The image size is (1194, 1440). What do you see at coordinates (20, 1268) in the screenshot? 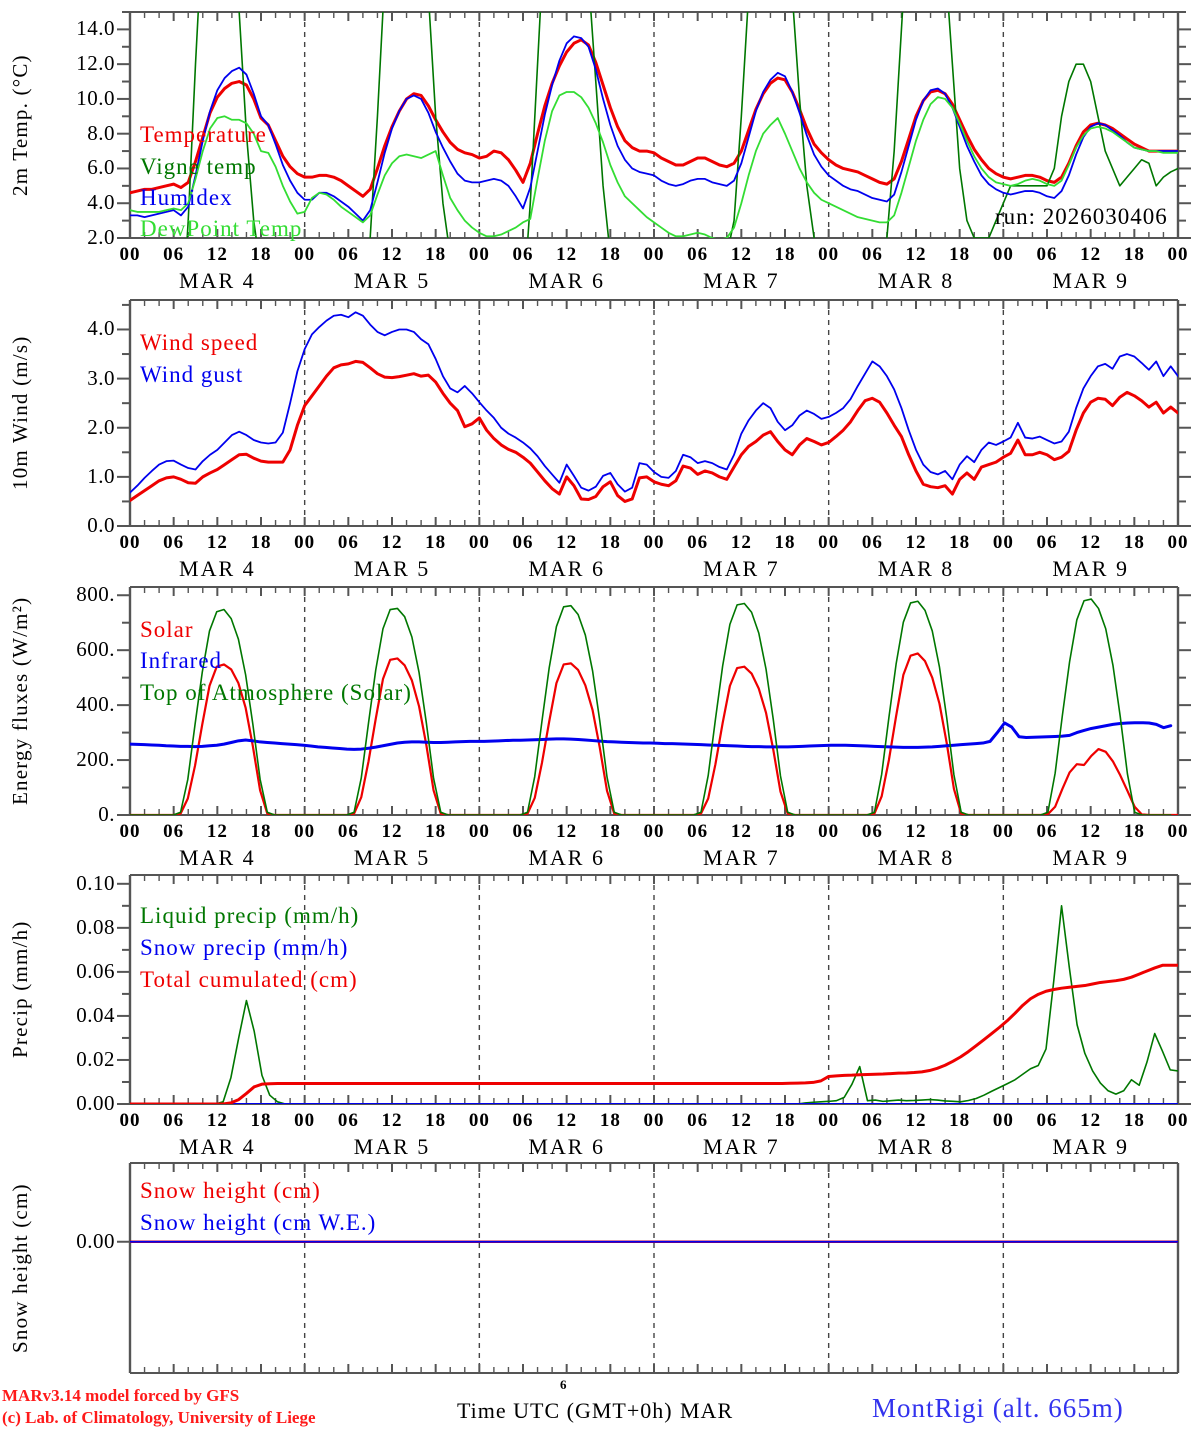
I see `y-axis-label-snow_height: Snow height (cm)` at bounding box center [20, 1268].